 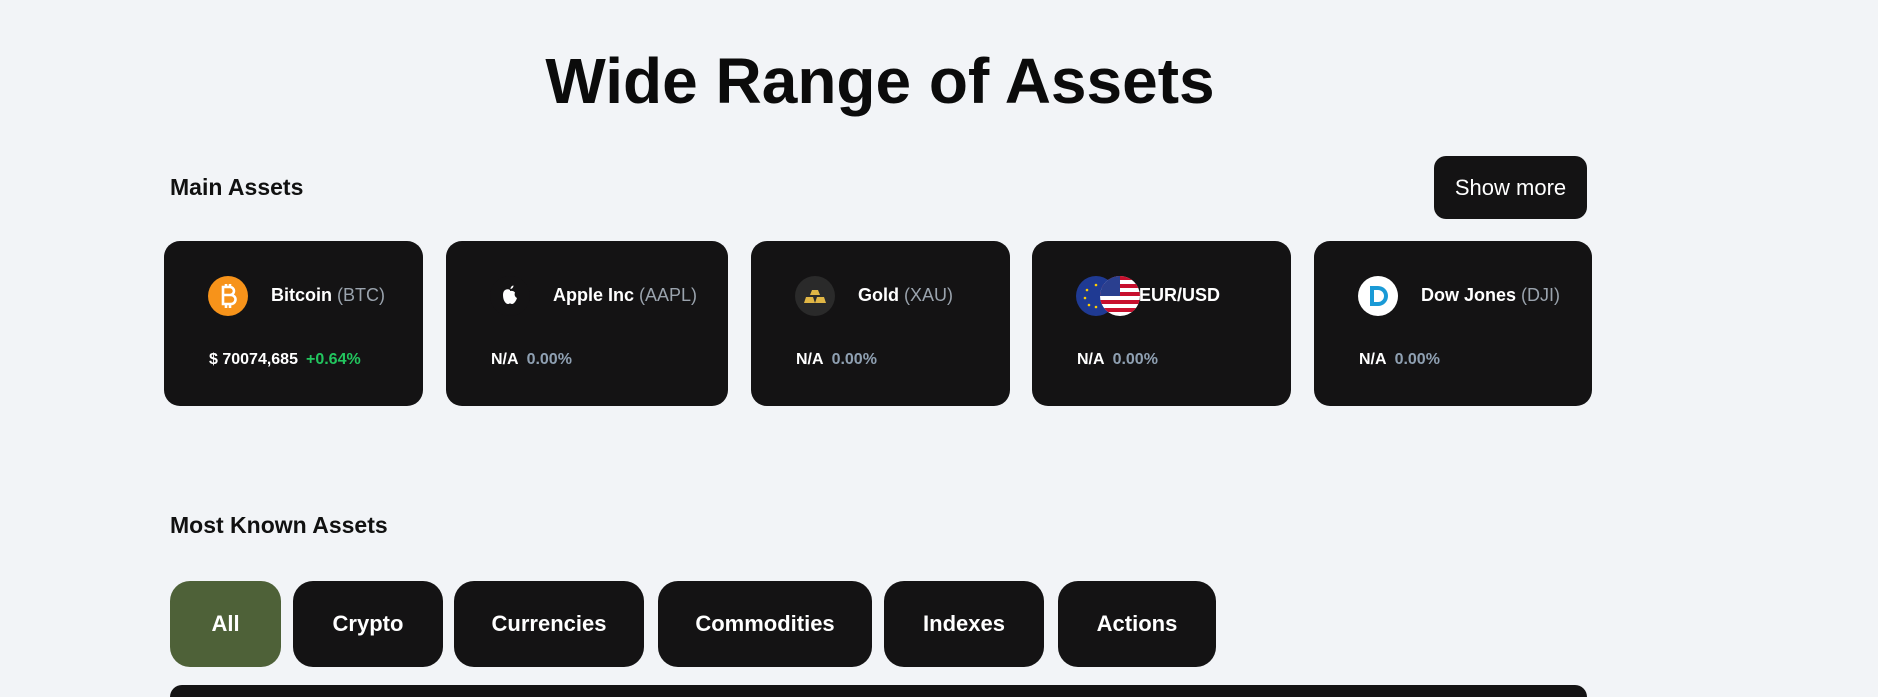 What do you see at coordinates (510, 296) in the screenshot?
I see `apple-icon` at bounding box center [510, 296].